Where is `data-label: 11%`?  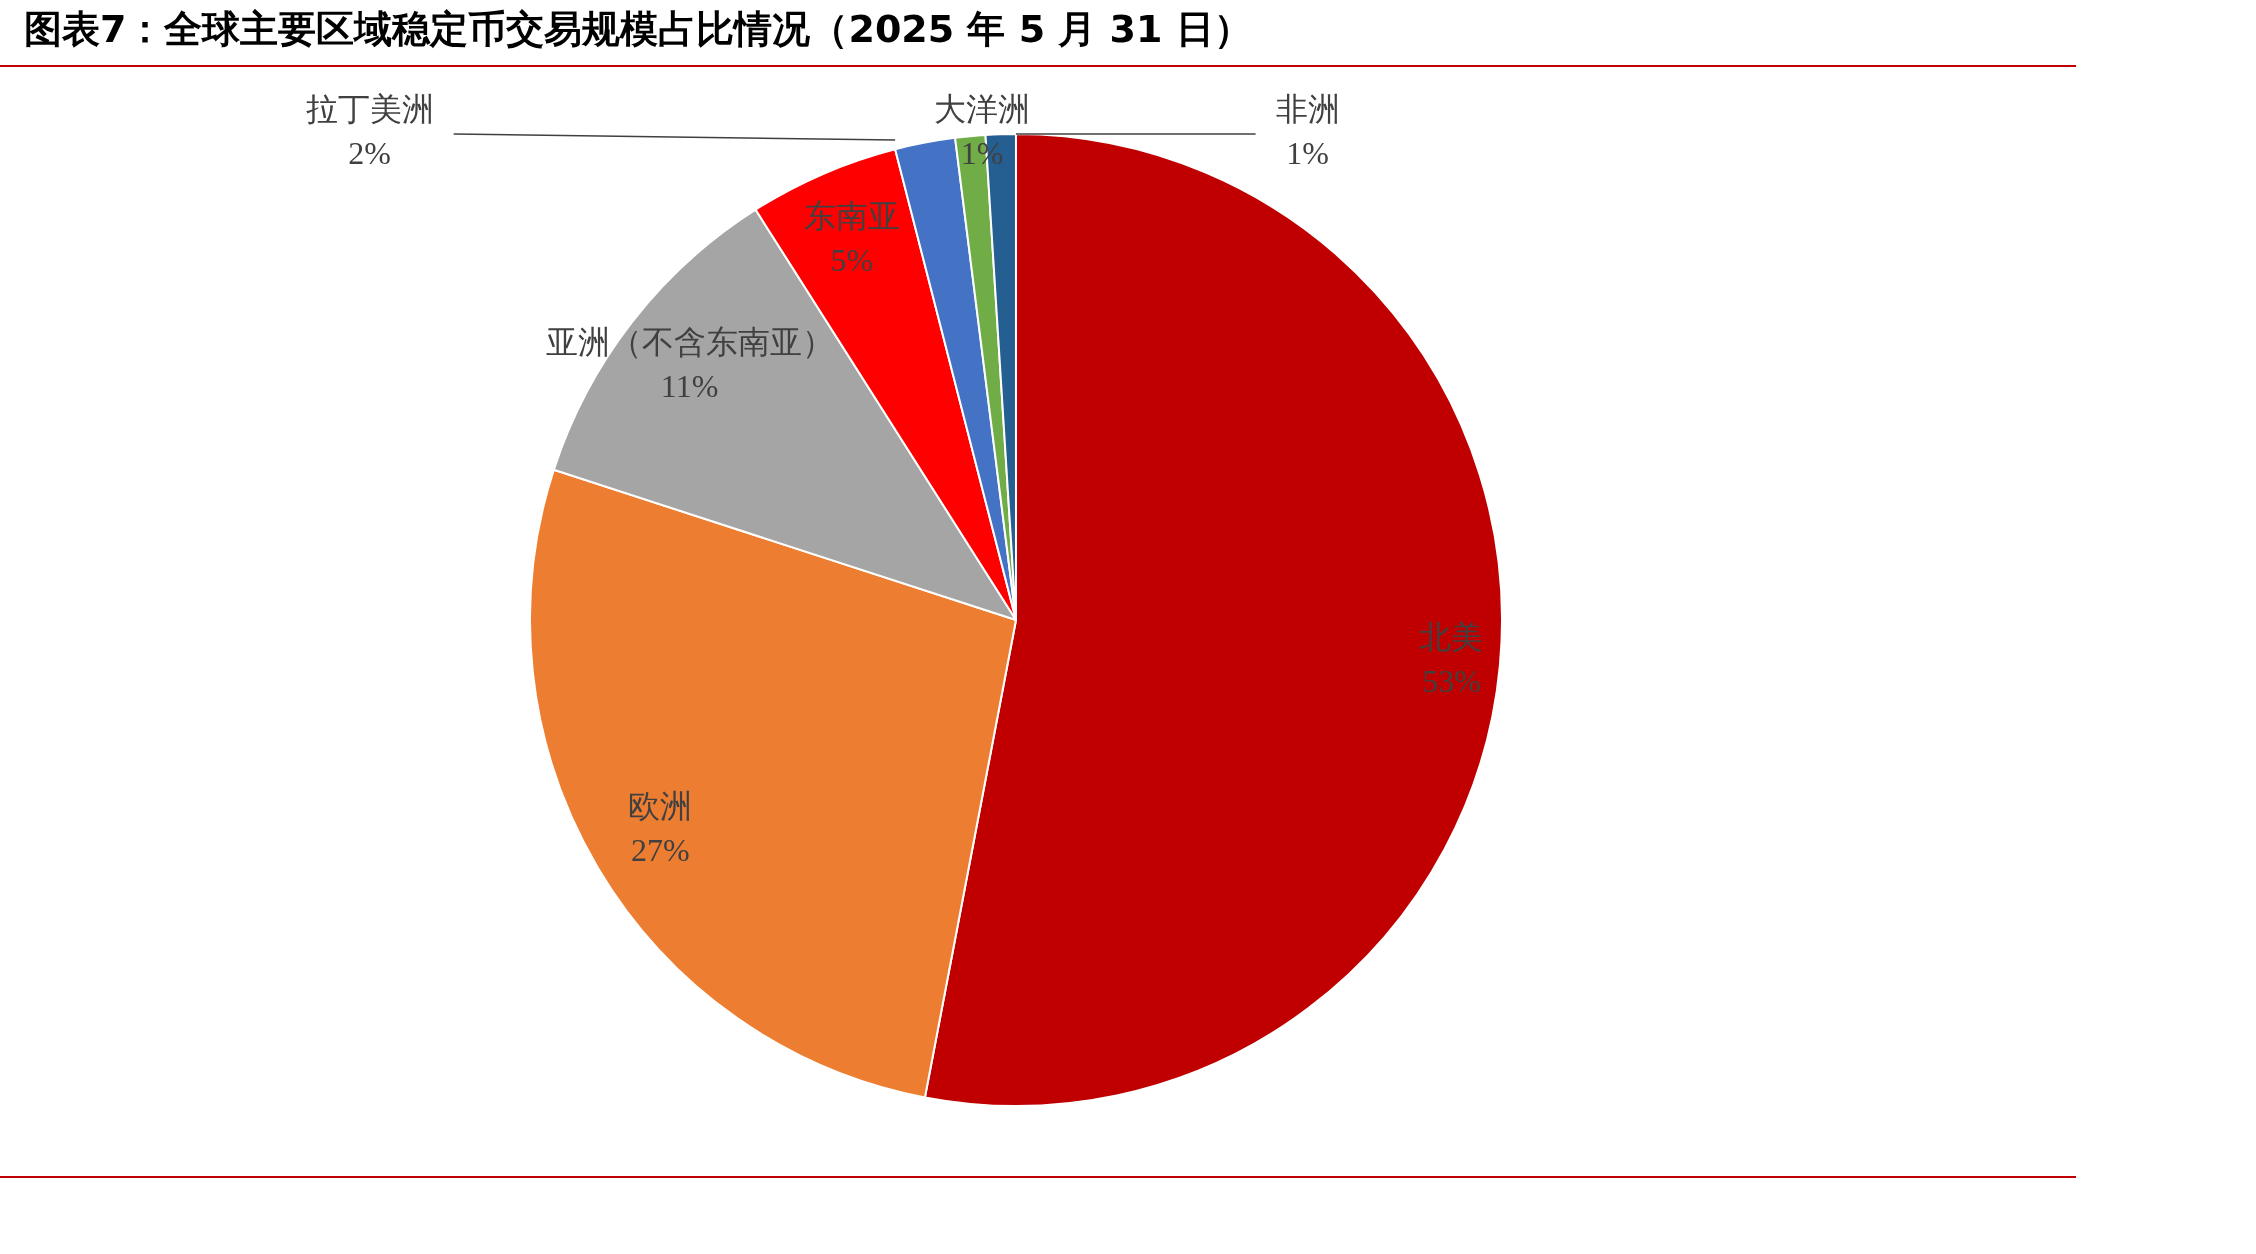
data-label: 11% is located at coordinates (689, 386).